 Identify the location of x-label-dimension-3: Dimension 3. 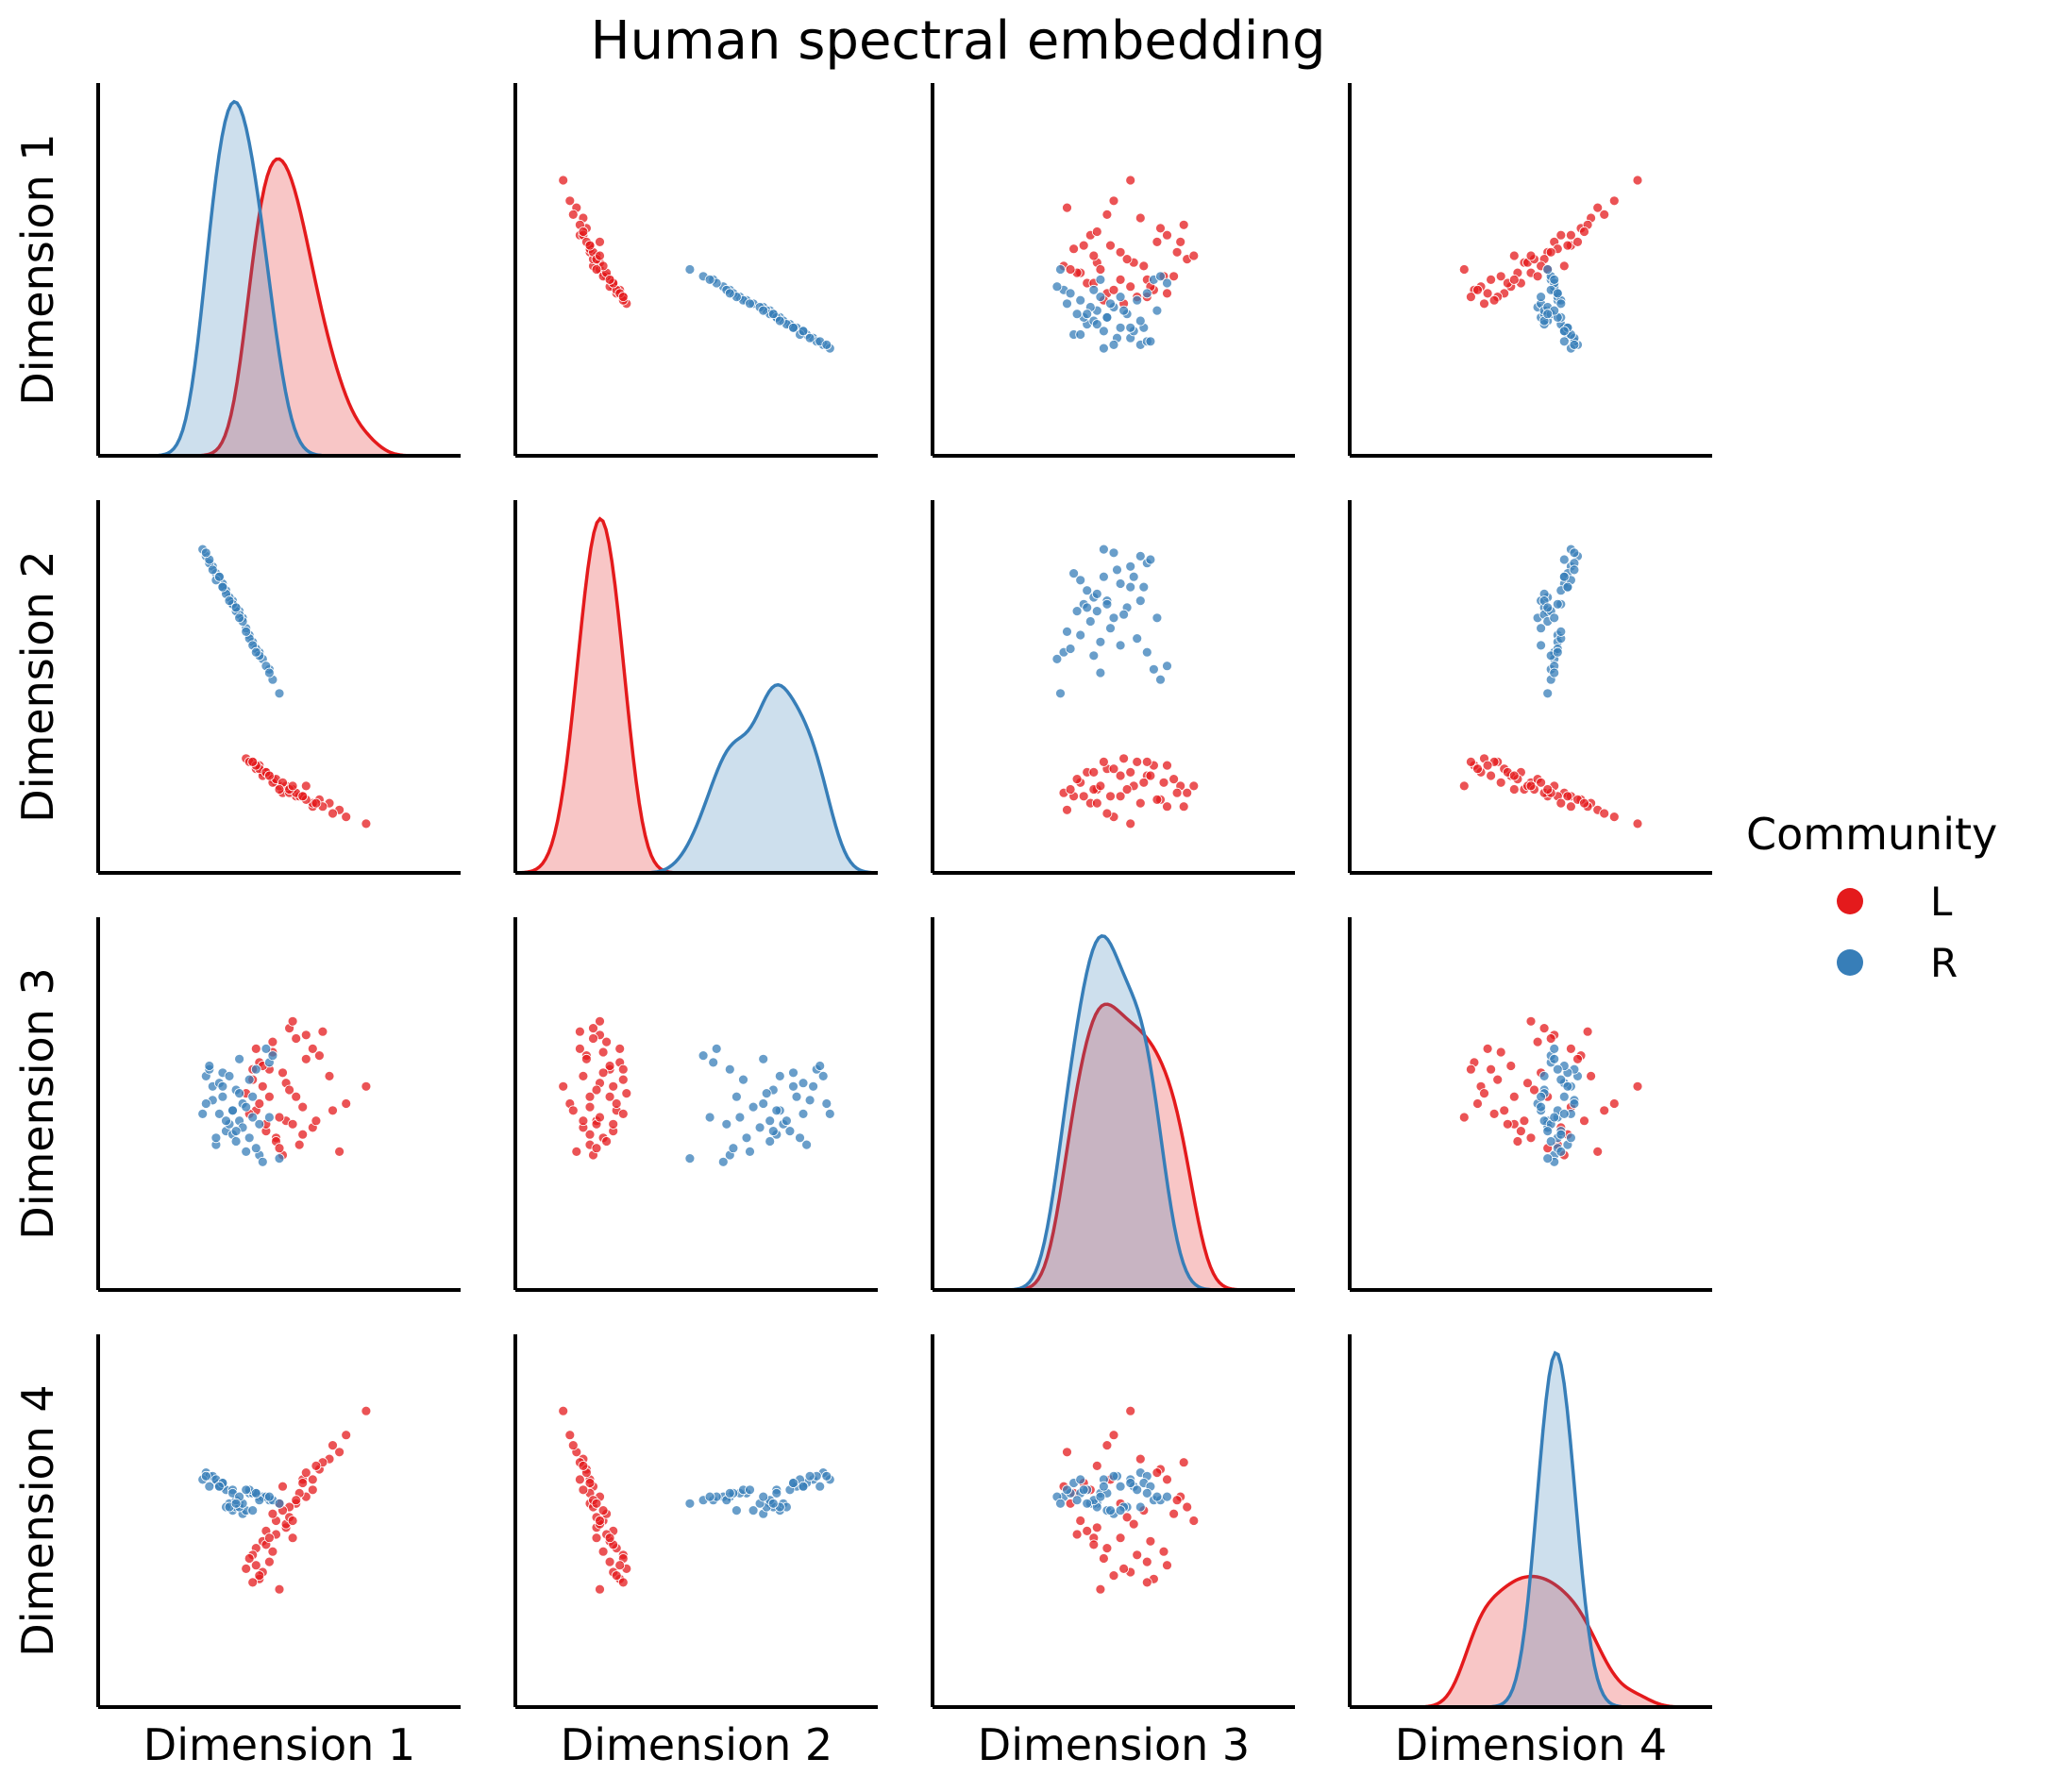
(1114, 1744).